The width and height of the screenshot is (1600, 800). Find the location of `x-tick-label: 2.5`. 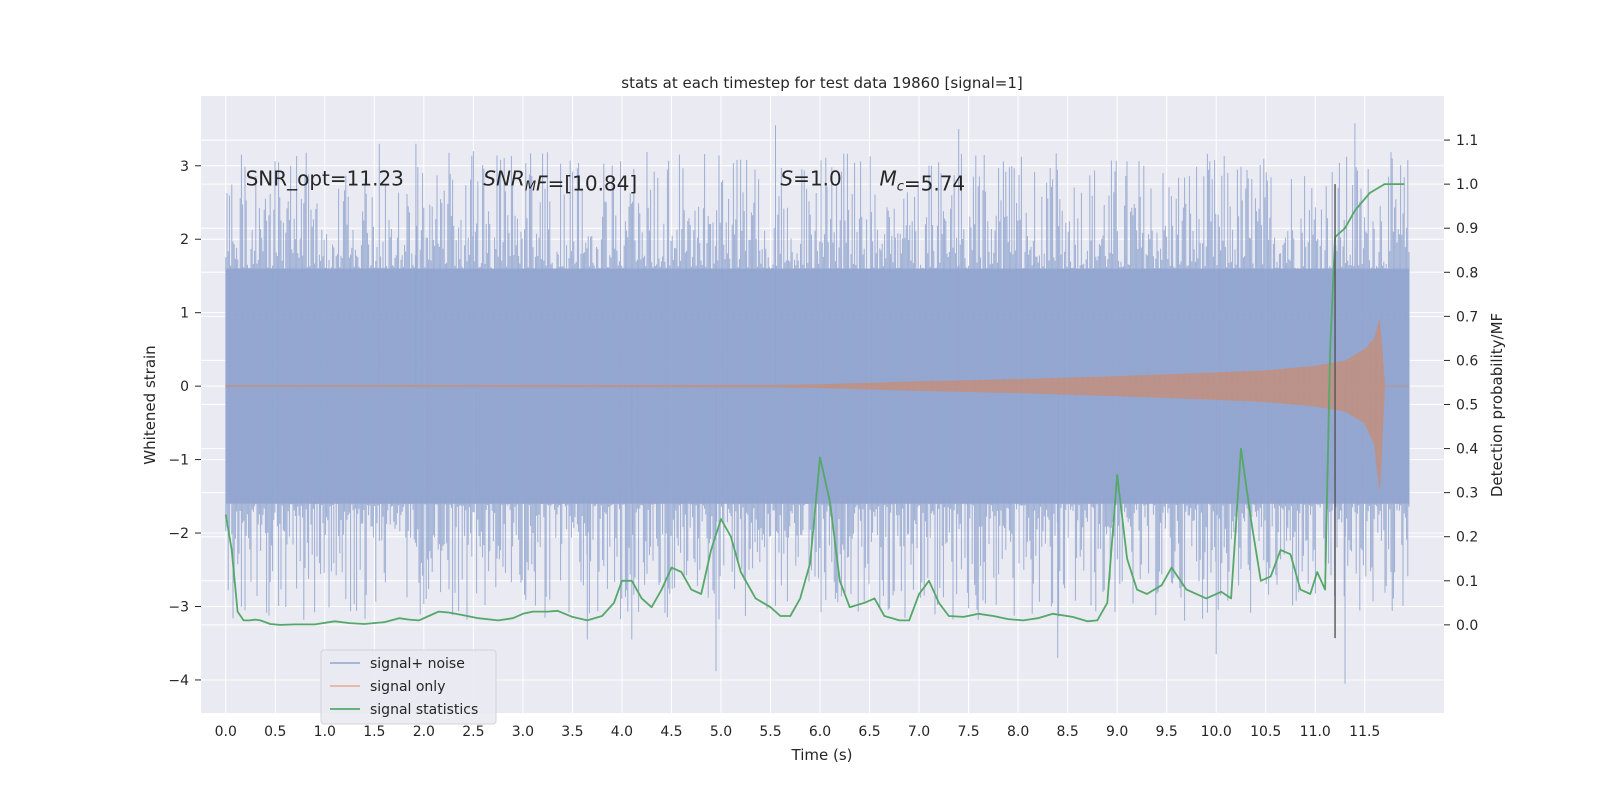

x-tick-label: 2.5 is located at coordinates (473, 732).